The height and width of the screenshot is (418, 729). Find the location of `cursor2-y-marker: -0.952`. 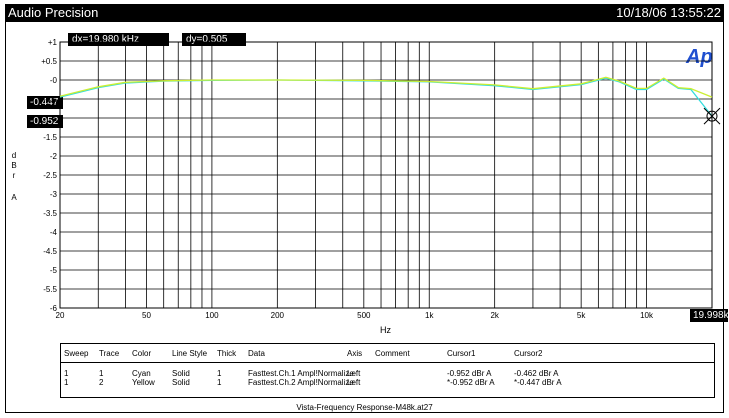

cursor2-y-marker: -0.952 is located at coordinates (45, 121).